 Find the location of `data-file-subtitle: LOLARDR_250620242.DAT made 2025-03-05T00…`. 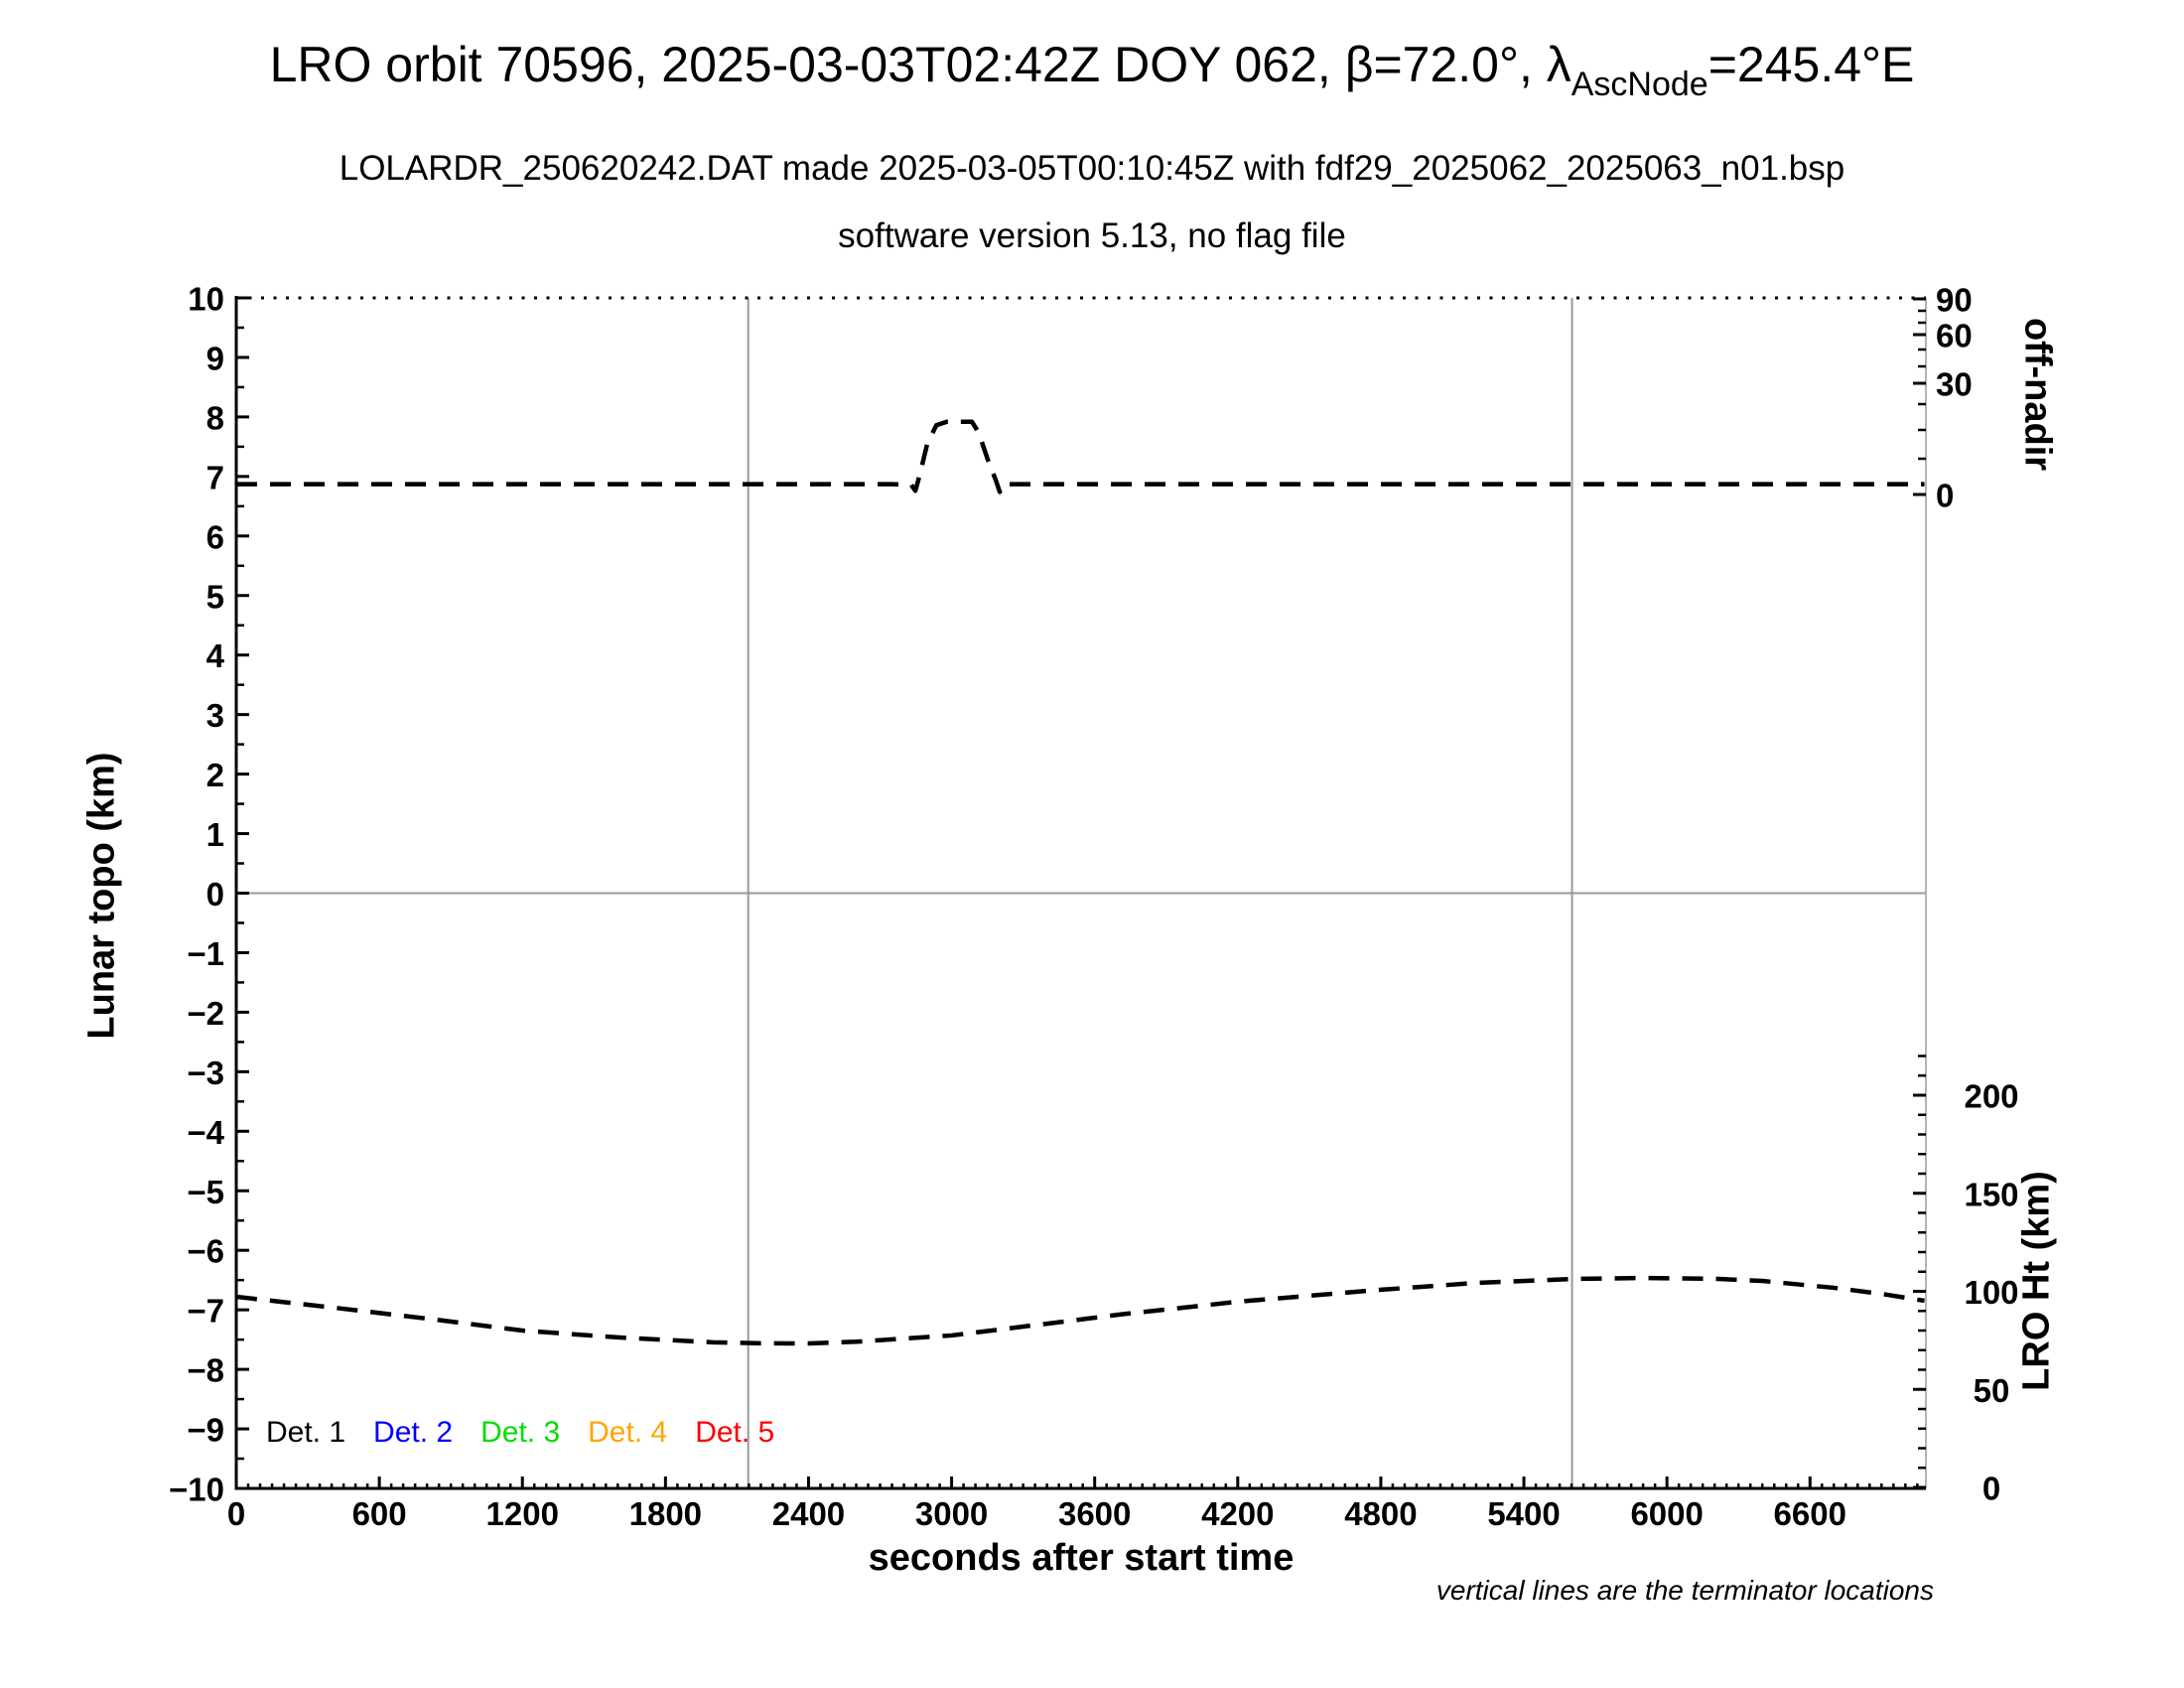

data-file-subtitle: LOLARDR_250620242.DAT made 2025-03-05T00… is located at coordinates (1092, 168).